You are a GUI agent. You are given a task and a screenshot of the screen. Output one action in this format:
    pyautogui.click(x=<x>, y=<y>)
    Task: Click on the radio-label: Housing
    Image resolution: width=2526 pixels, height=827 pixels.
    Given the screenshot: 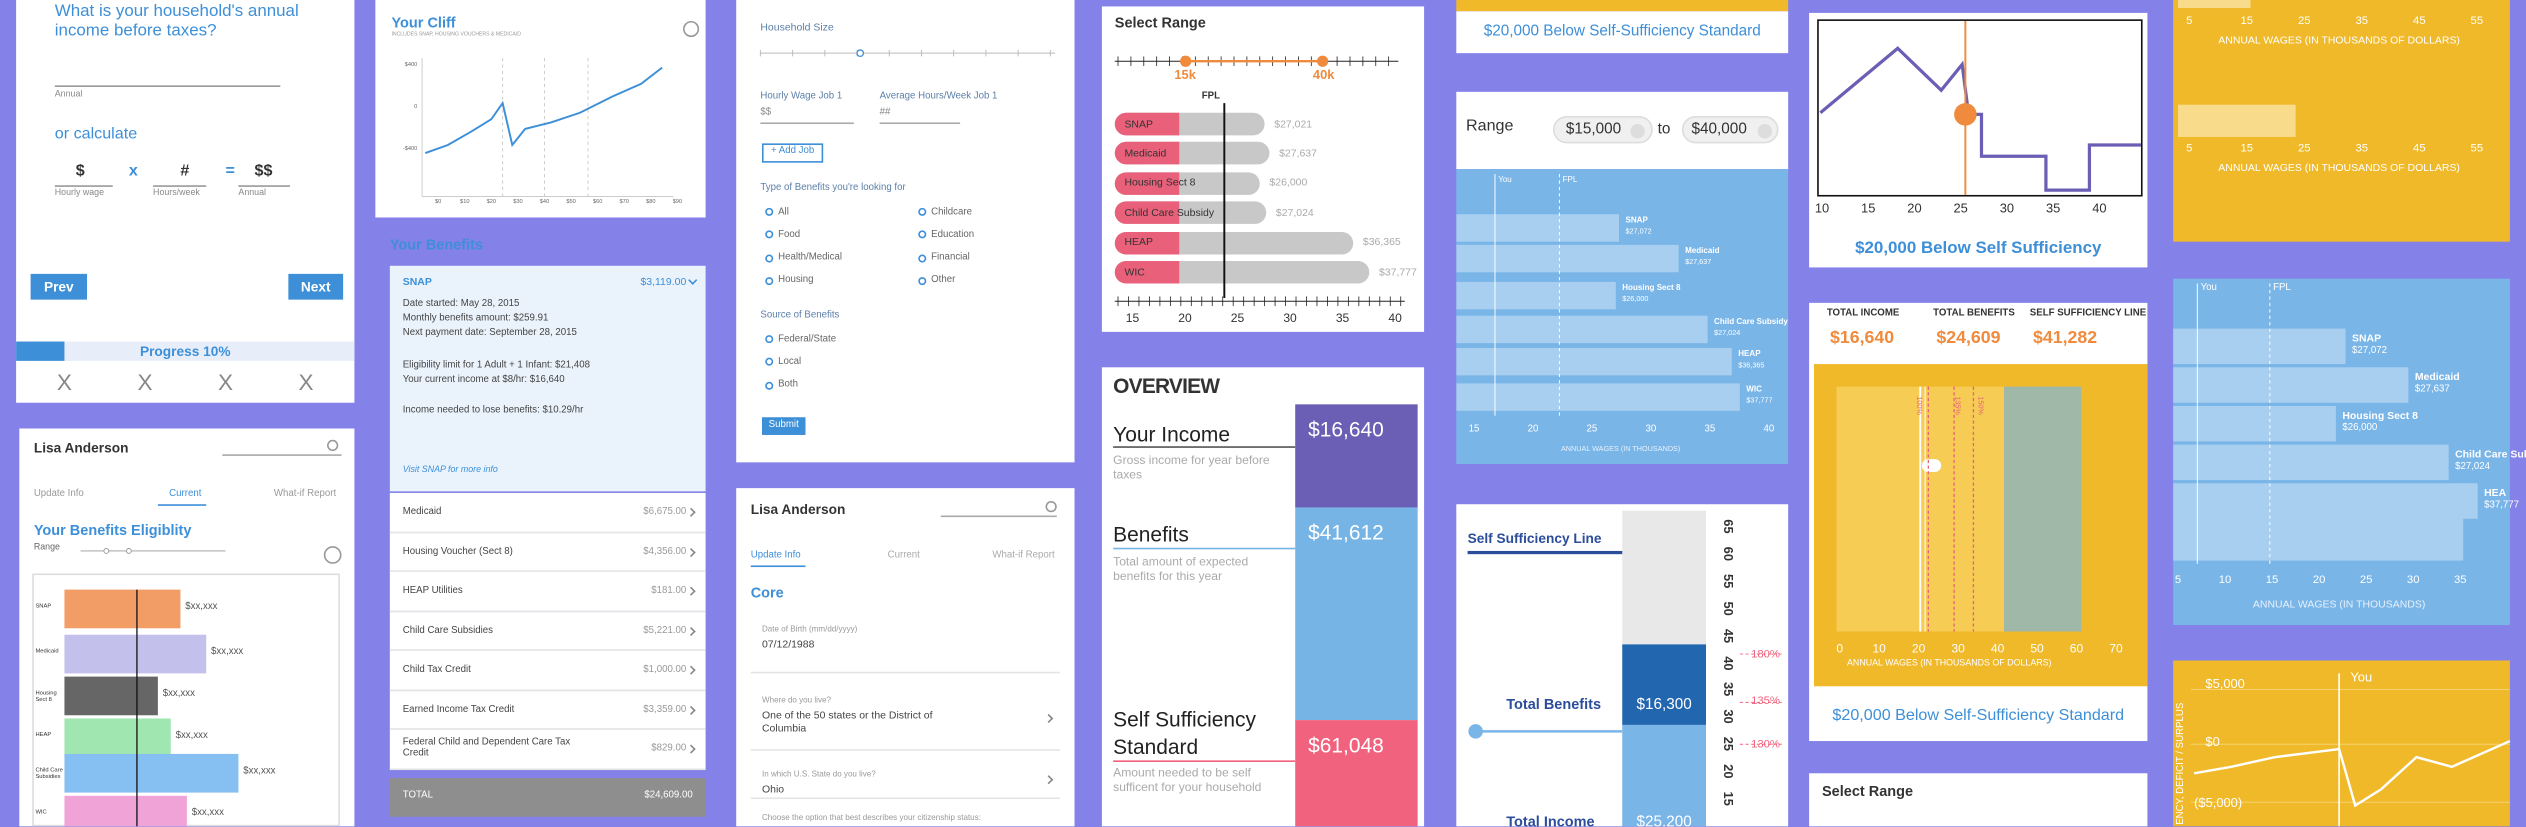 What is the action you would take?
    pyautogui.click(x=796, y=281)
    